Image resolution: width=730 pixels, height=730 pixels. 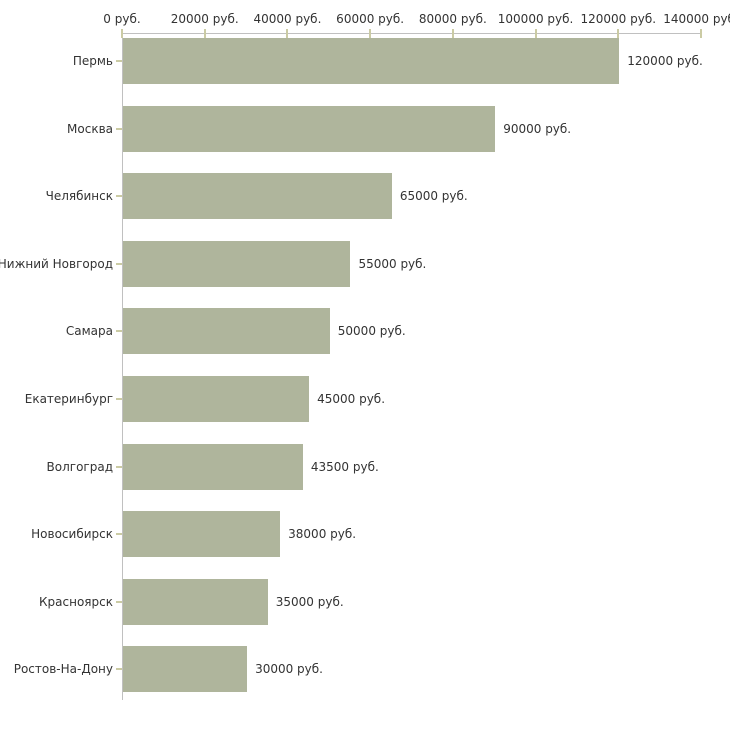 What do you see at coordinates (56, 263) in the screenshot?
I see `category-label: Нижний Новгород` at bounding box center [56, 263].